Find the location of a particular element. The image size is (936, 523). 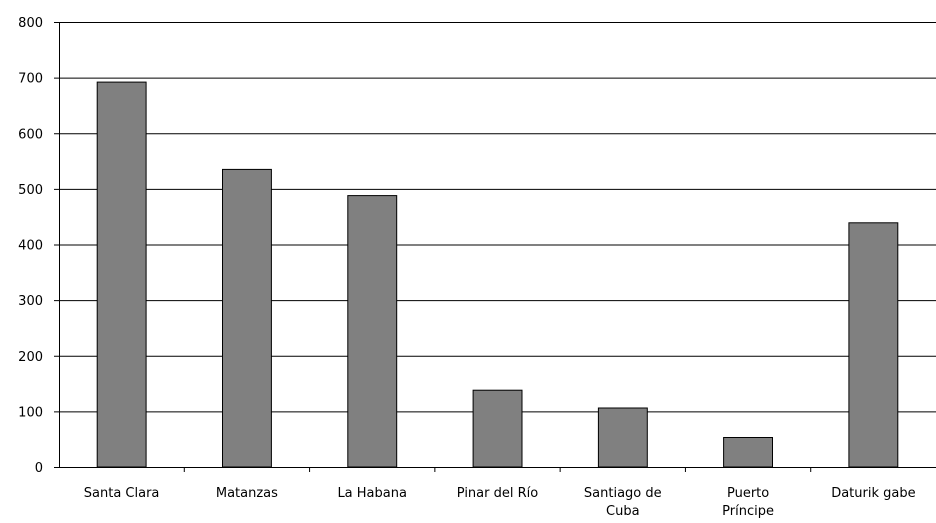

x-tick-label: Santa Clara is located at coordinates (122, 493).